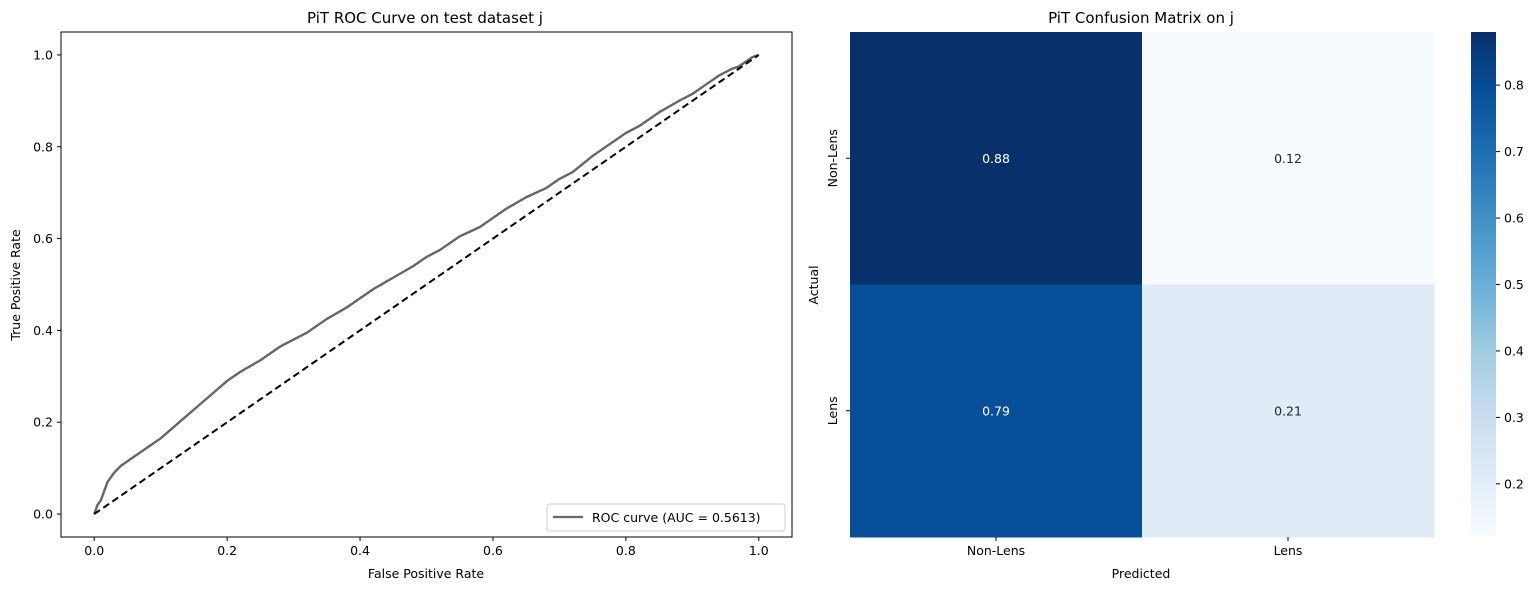  What do you see at coordinates (1483, 284) in the screenshot?
I see `colorbar` at bounding box center [1483, 284].